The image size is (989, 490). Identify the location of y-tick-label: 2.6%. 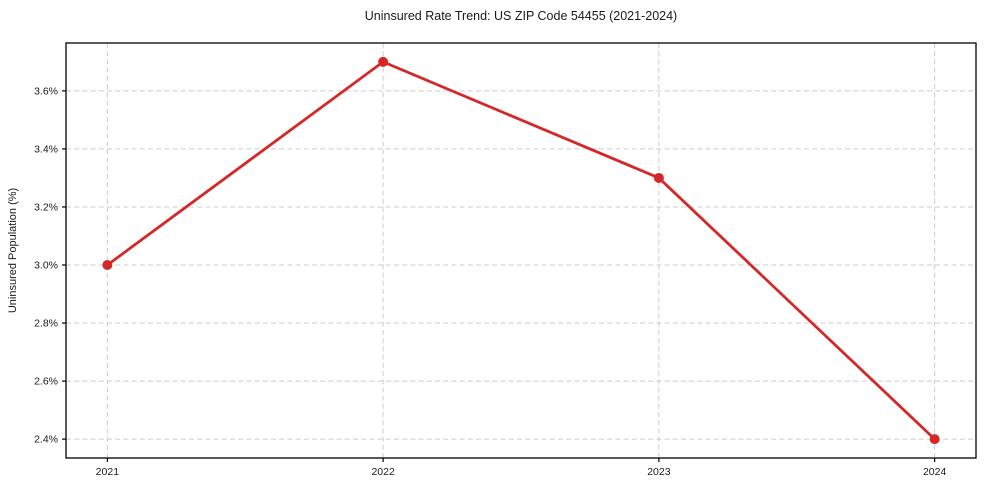
(46, 382).